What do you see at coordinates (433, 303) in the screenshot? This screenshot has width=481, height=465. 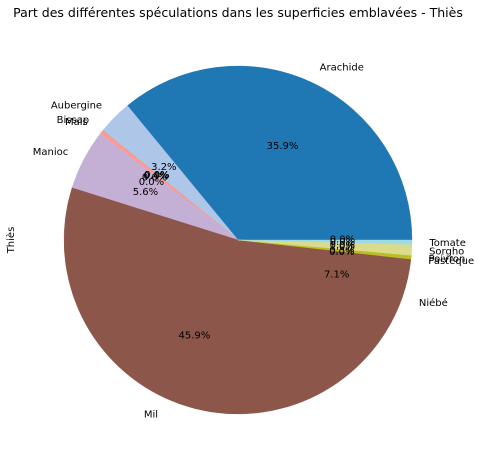 I see `slice-label-niebe: Niébé` at bounding box center [433, 303].